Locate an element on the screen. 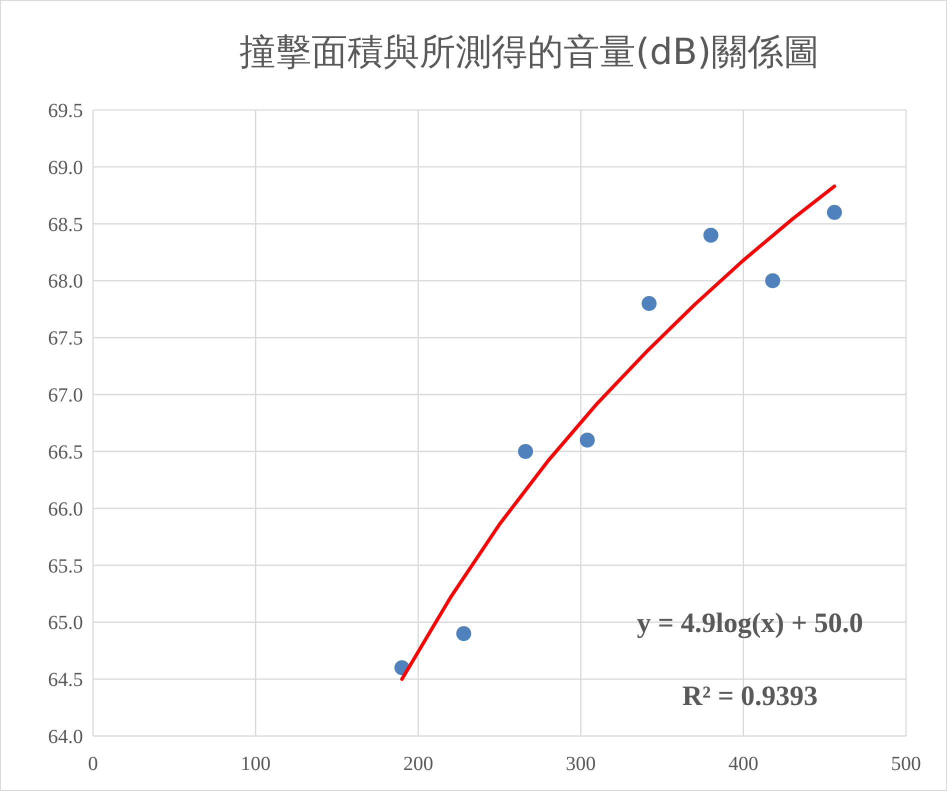 The height and width of the screenshot is (791, 947). y-tick-label: 65.0 is located at coordinates (65, 623).